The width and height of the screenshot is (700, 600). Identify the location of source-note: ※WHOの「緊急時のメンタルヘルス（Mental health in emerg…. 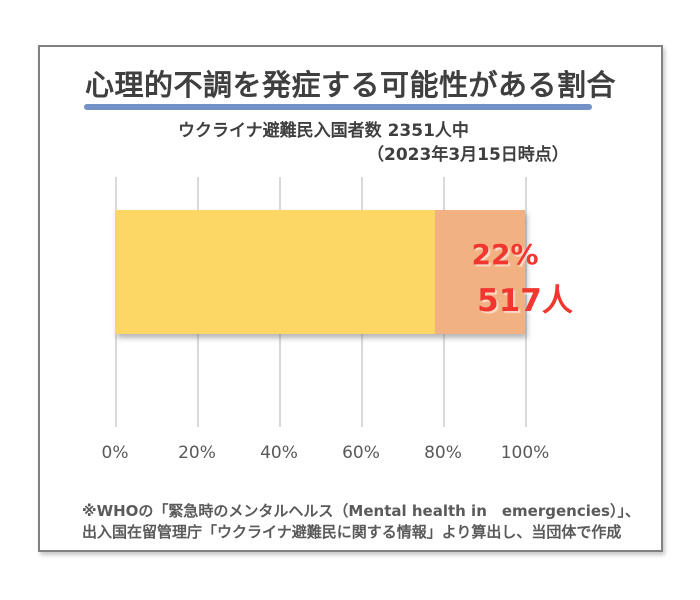
(362, 522).